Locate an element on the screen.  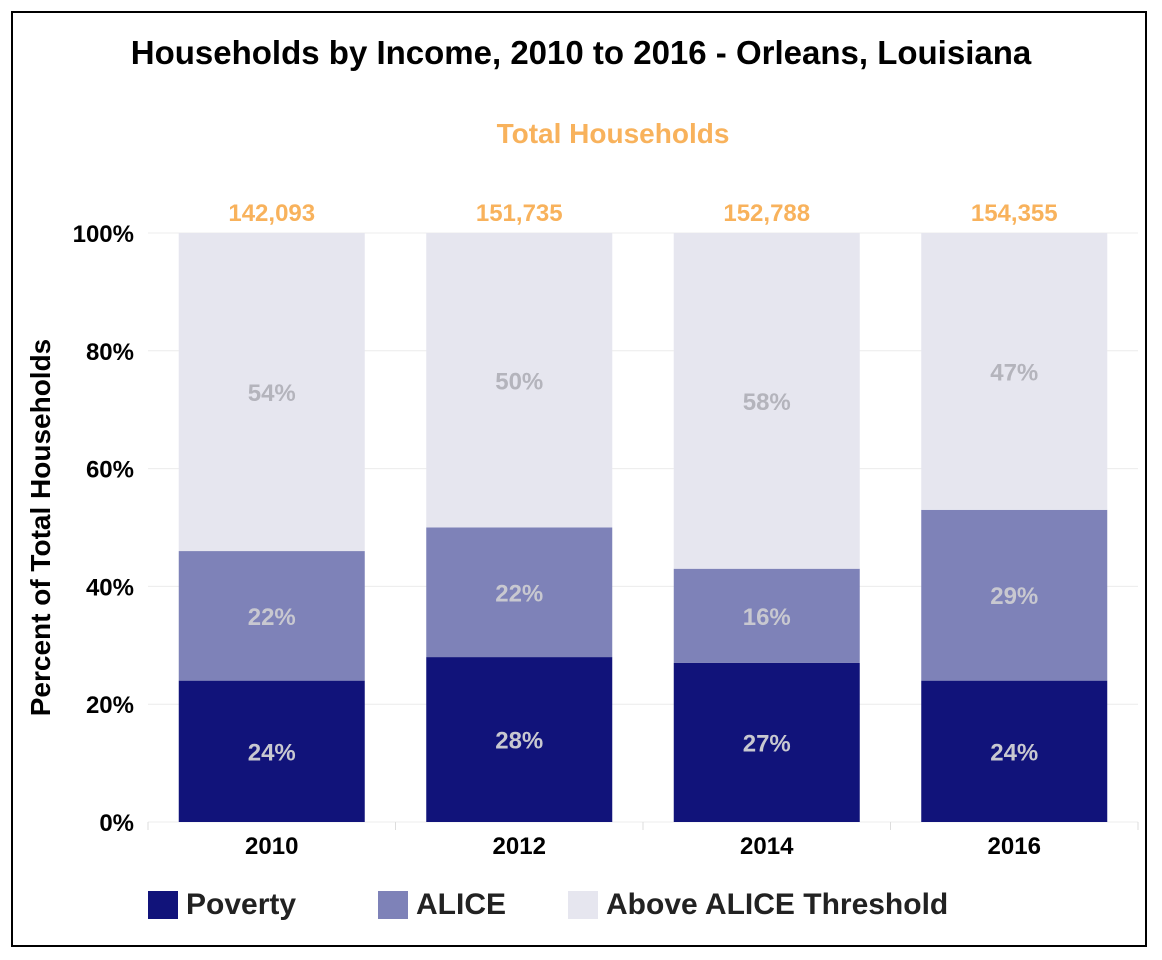
legend-item-alice: ALICE is located at coordinates (442, 905).